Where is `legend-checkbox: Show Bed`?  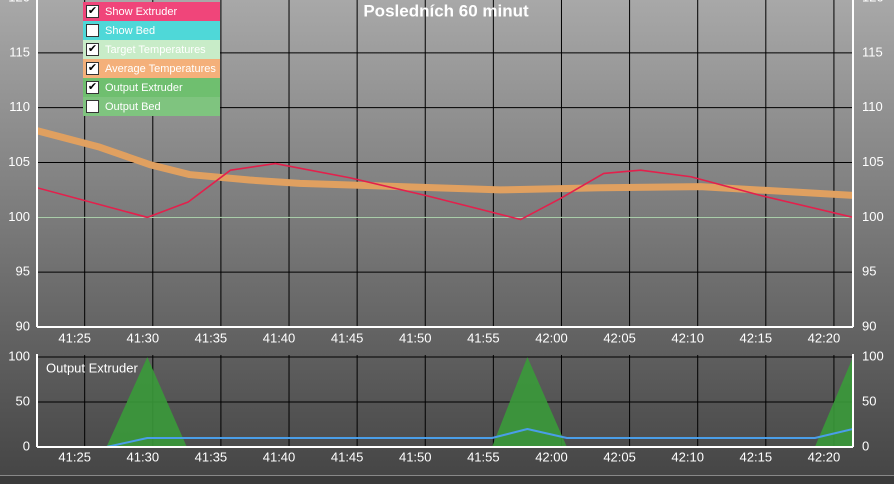 legend-checkbox: Show Bed is located at coordinates (151, 30).